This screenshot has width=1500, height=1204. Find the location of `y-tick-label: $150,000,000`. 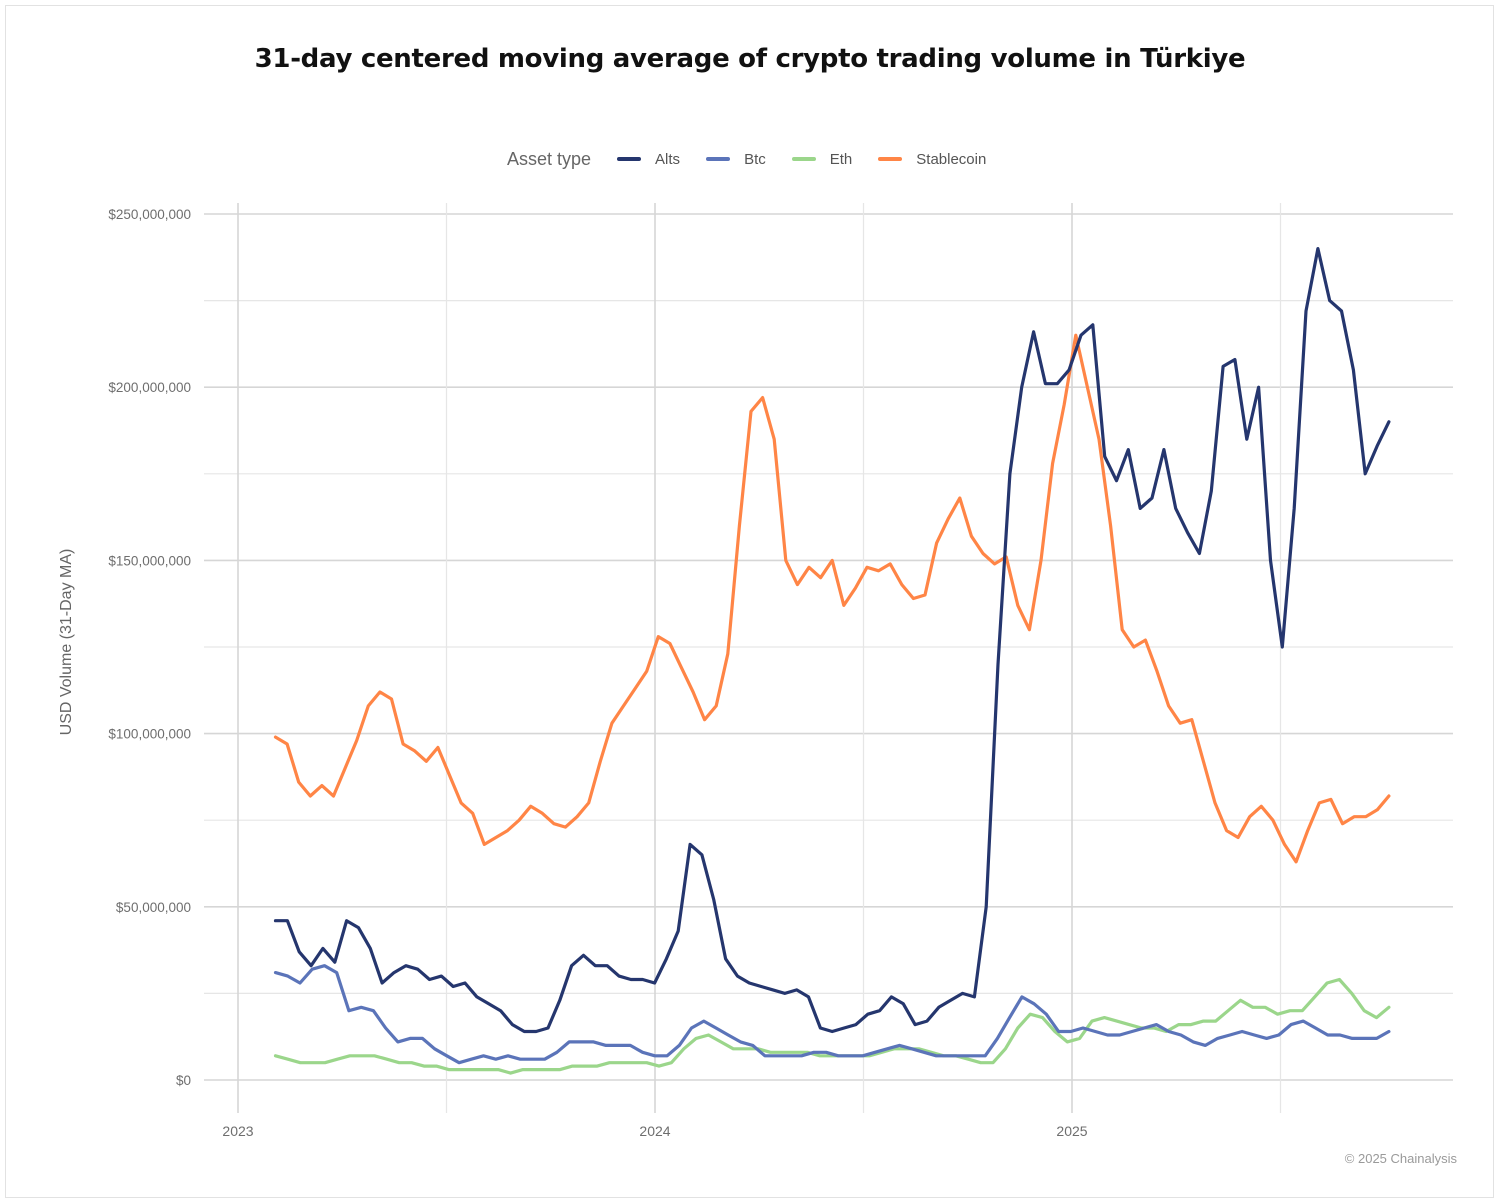

y-tick-label: $150,000,000 is located at coordinates (149, 560).